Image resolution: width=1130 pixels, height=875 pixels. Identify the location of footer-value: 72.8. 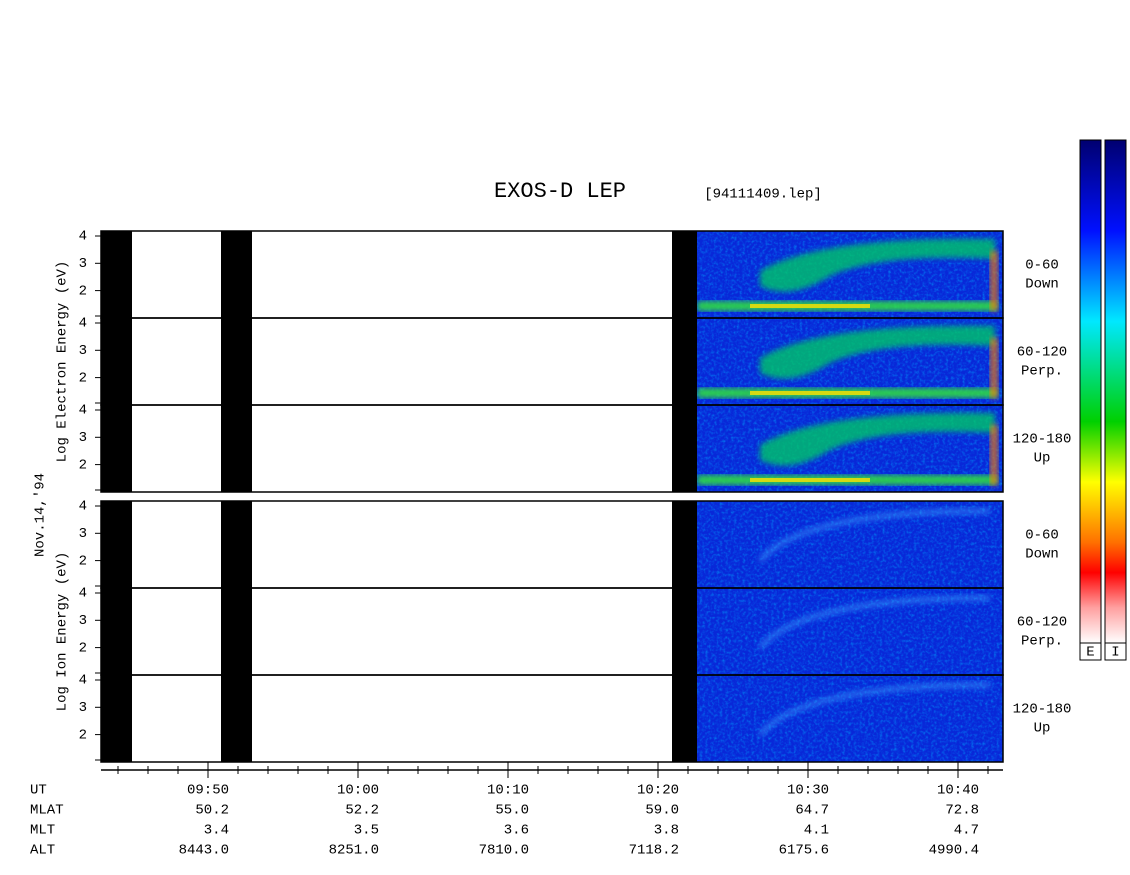
(962, 811).